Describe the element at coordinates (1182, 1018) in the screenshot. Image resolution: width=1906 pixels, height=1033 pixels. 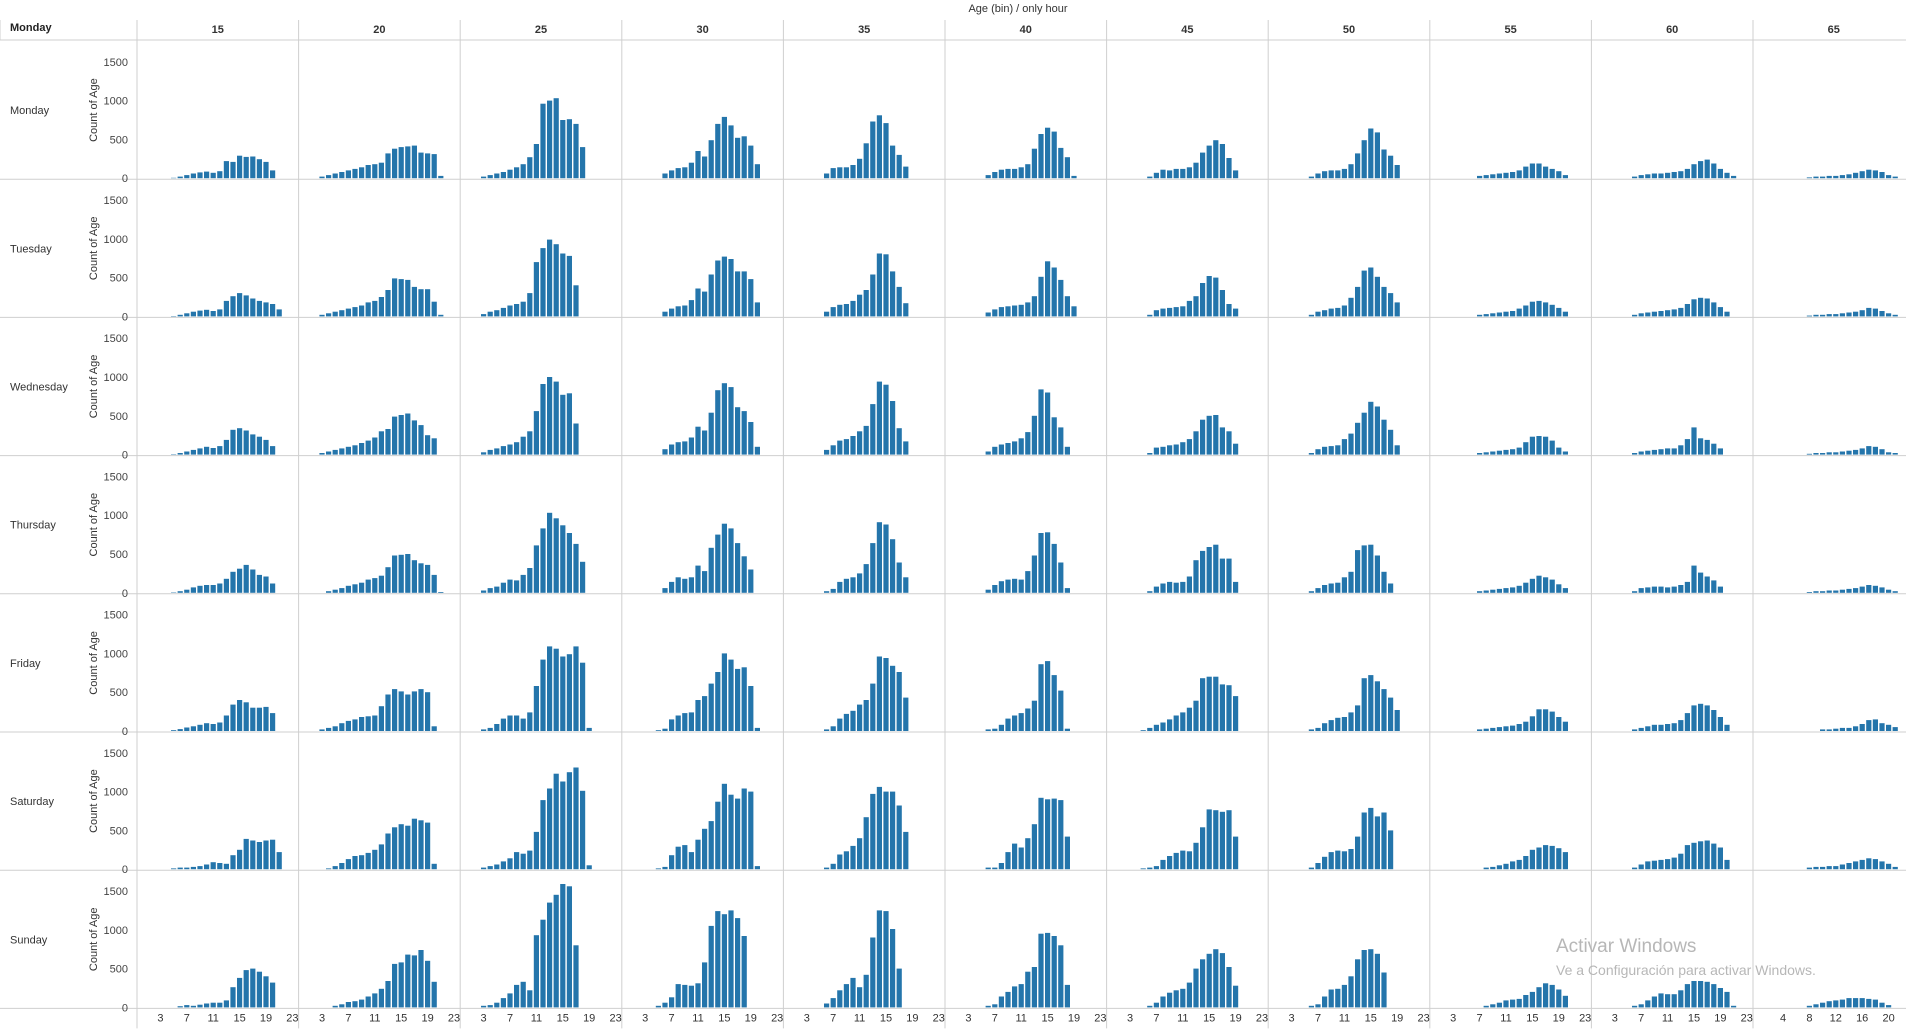
I see `x-tick-label: 11` at that location.